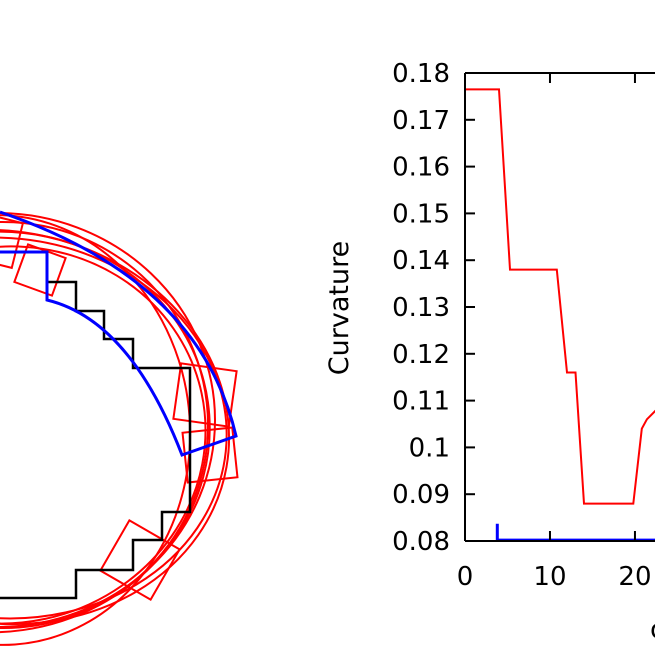 The image size is (655, 655). I want to click on y-tick-label: 0.17, so click(421, 121).